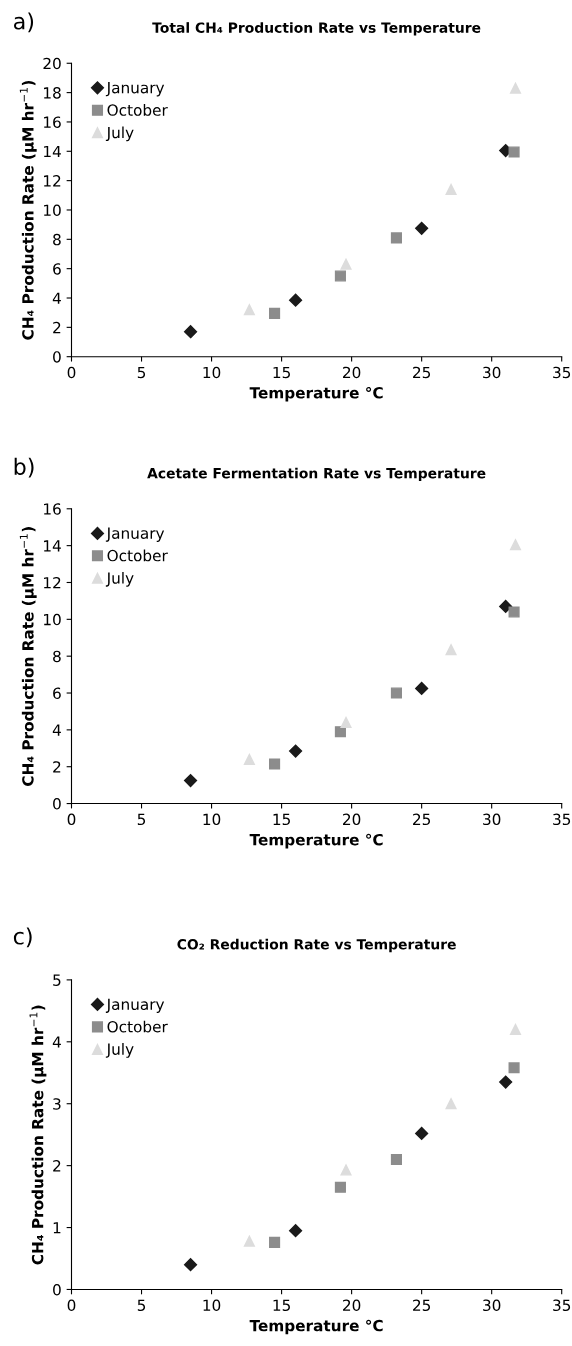 The image size is (572, 1346). I want to click on chart-title: Total CH₄ Production Rate vs Temperature, so click(316, 29).